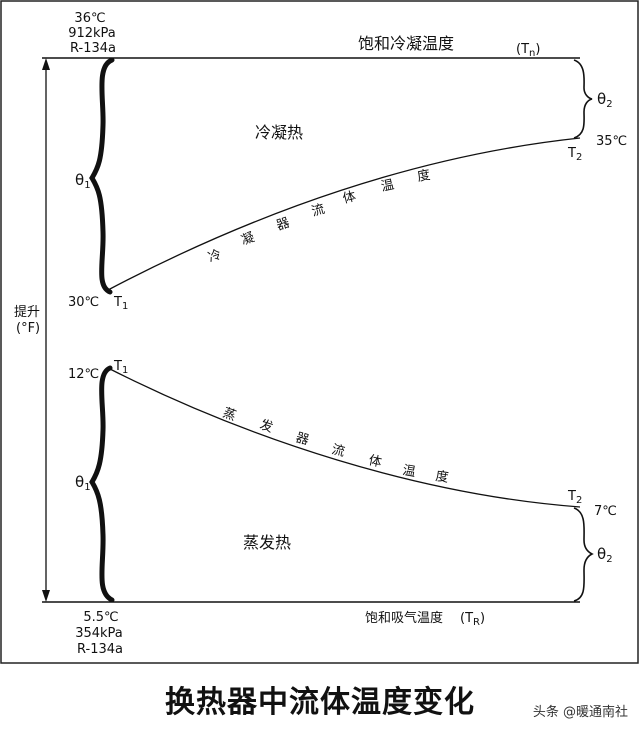 The width and height of the screenshot is (640, 732). I want to click on condenser-theta1-label: θ1, so click(83, 181).